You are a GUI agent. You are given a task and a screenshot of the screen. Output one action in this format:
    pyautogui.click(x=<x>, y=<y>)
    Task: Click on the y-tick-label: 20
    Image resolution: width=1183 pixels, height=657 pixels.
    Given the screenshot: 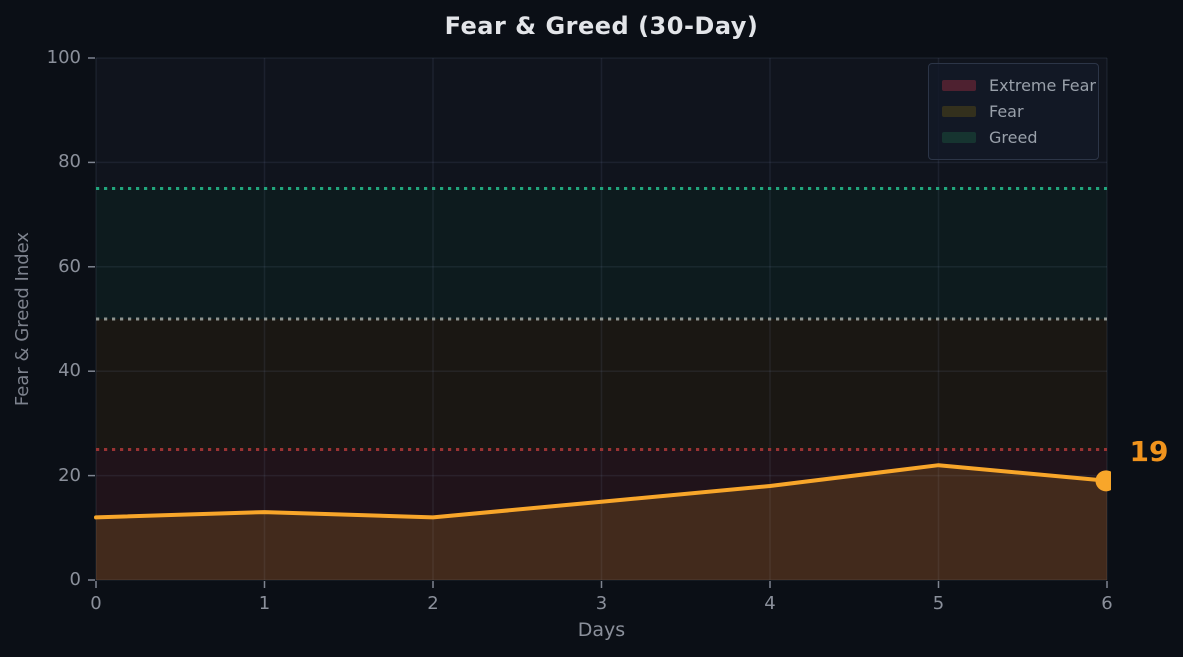 What is the action you would take?
    pyautogui.click(x=69, y=475)
    